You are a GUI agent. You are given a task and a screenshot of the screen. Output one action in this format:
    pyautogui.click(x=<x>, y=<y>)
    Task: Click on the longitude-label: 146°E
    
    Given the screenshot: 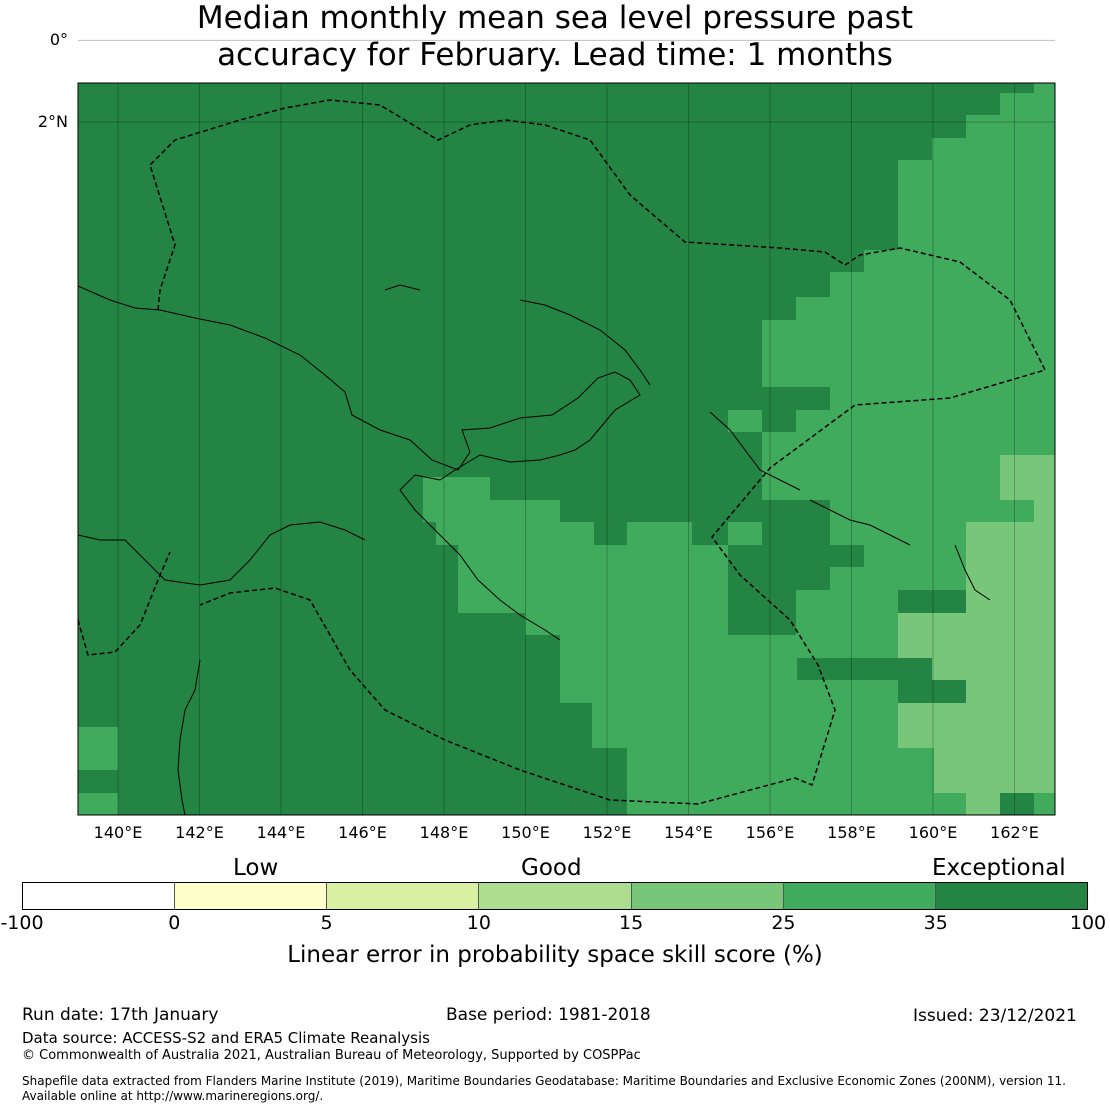 What is the action you would take?
    pyautogui.click(x=362, y=832)
    